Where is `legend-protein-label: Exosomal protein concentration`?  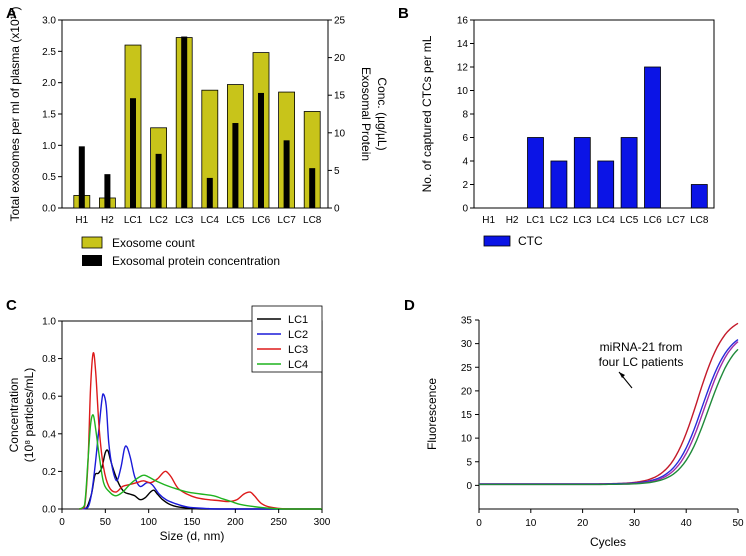
legend-protein-label: Exosomal protein concentration is located at coordinates (196, 261).